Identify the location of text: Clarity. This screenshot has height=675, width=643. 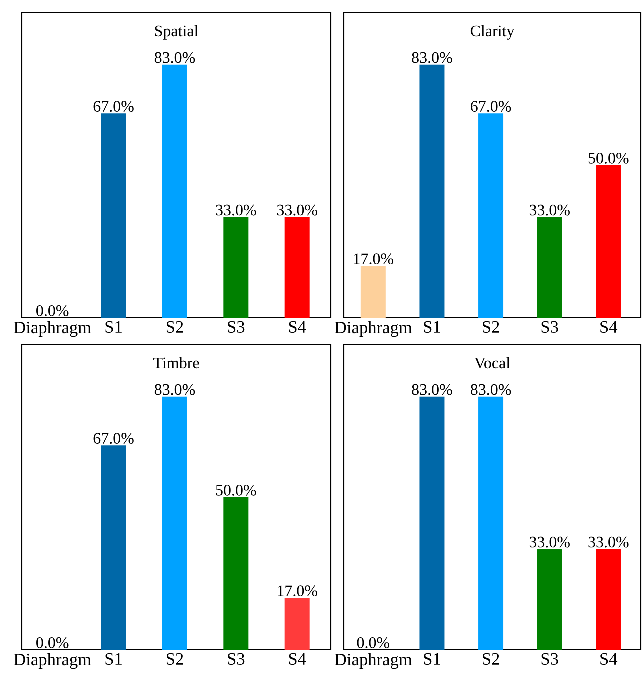
(492, 32).